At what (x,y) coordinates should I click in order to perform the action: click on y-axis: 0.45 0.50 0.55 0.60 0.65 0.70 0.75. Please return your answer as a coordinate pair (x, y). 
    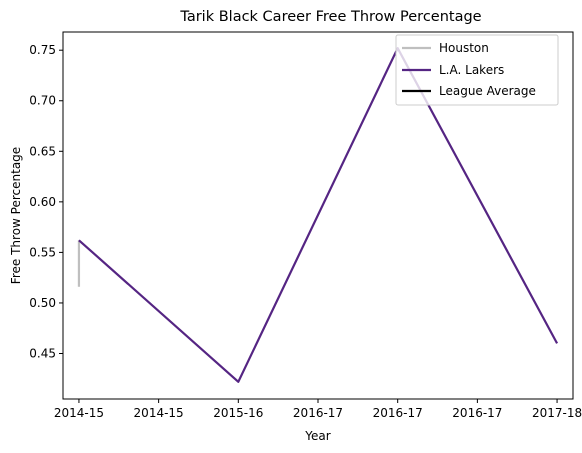
    Looking at the image, I should click on (46, 202).